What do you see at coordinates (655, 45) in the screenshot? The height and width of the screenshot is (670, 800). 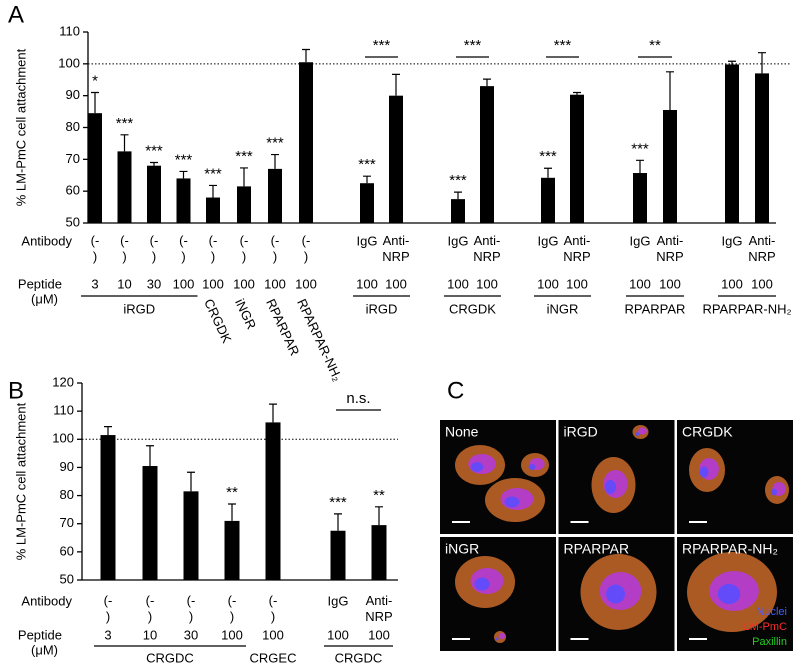 I see `comparison-label: **` at bounding box center [655, 45].